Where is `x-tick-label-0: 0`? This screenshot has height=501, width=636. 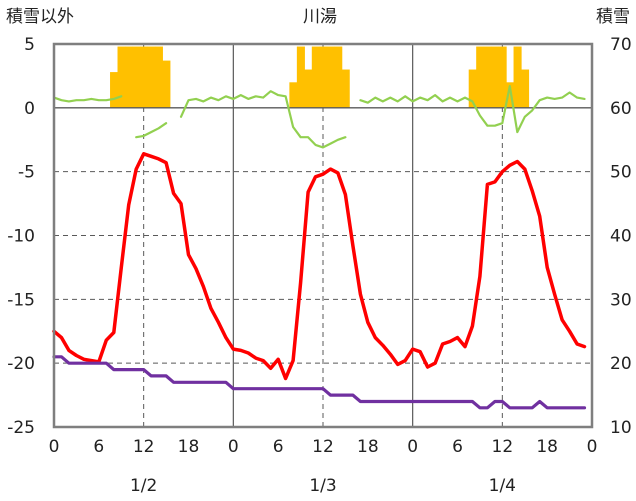 x-tick-label-0: 0 is located at coordinates (54, 447).